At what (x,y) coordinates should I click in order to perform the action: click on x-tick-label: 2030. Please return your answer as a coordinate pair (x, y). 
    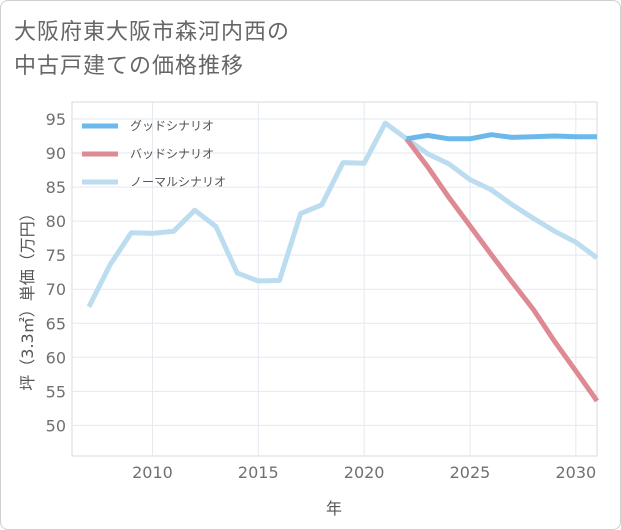
    Looking at the image, I should click on (575, 472).